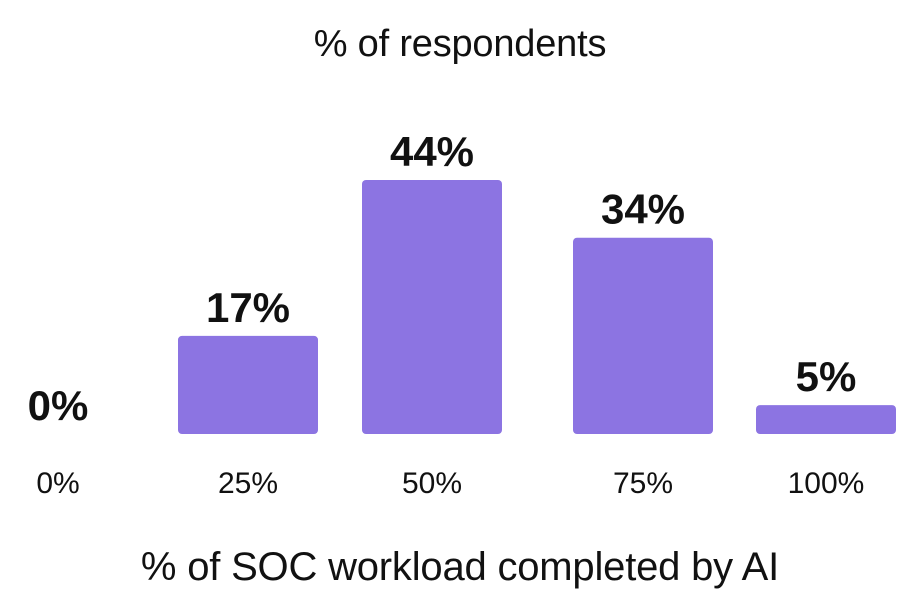  Describe the element at coordinates (248, 483) in the screenshot. I see `x-tick-label-1: 25%` at that location.